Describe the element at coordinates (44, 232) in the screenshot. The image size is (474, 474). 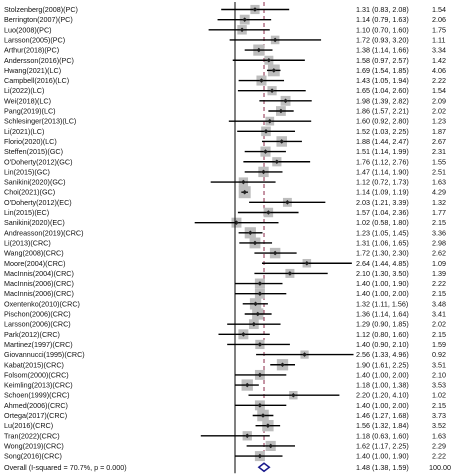
I see `study-label: Andreasson(2019)(CRC)` at that location.